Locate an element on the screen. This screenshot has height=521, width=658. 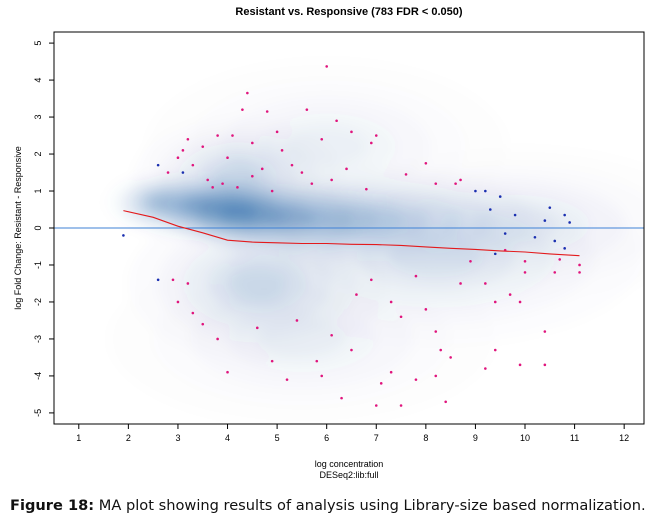
x-tick-label: 4 is located at coordinates (227, 438).